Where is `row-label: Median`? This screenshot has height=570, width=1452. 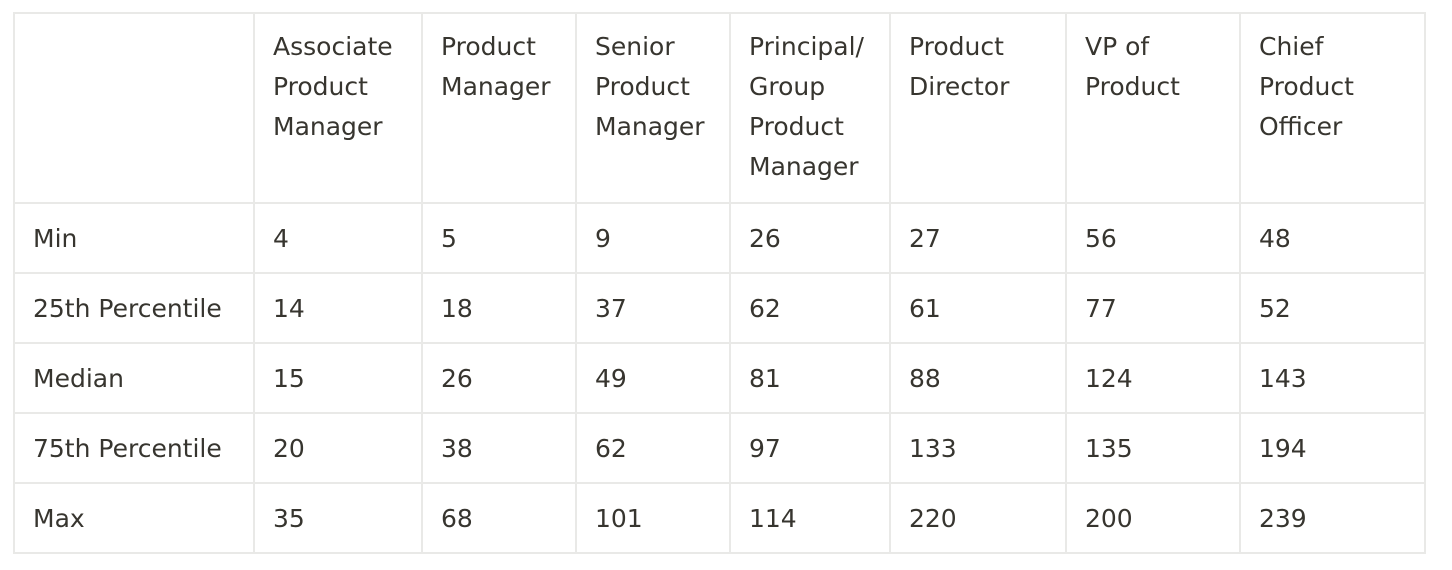
row-label: Median is located at coordinates (134, 378).